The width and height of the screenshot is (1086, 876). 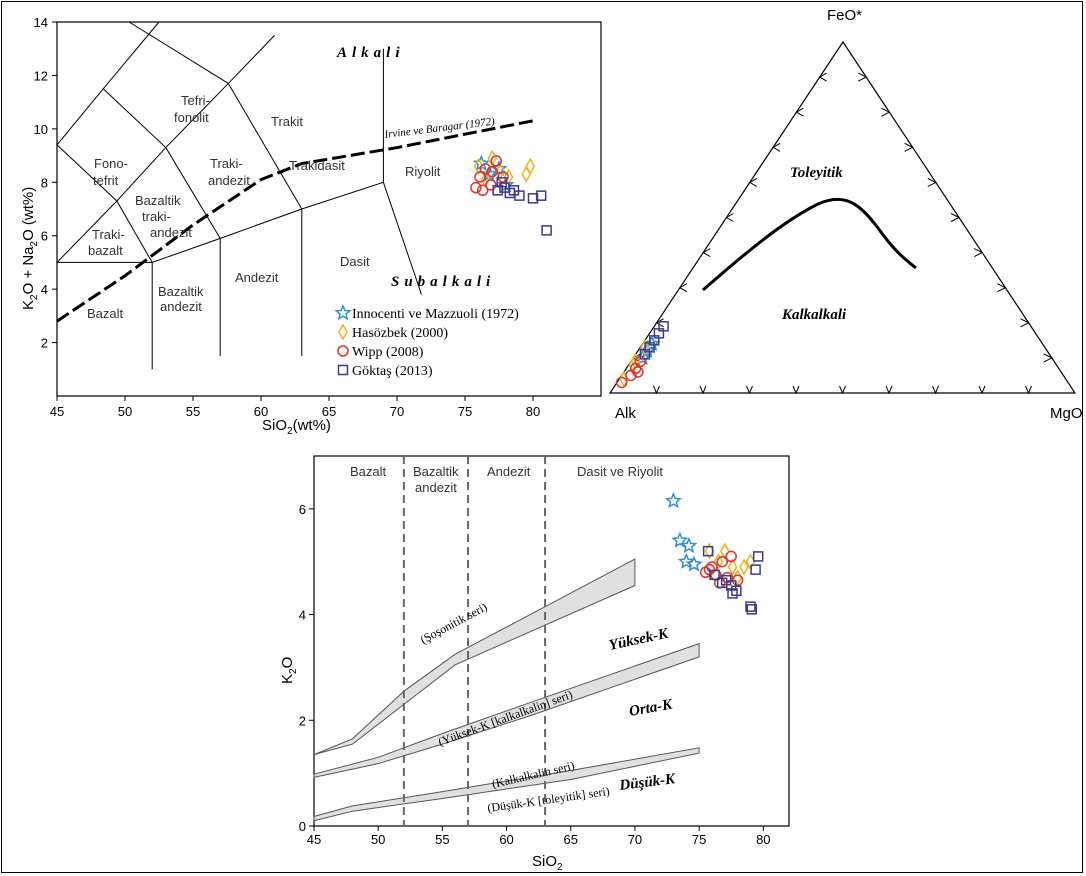 What do you see at coordinates (647, 782) in the screenshot?
I see `series-title-dusuk-k: Düşük-K` at bounding box center [647, 782].